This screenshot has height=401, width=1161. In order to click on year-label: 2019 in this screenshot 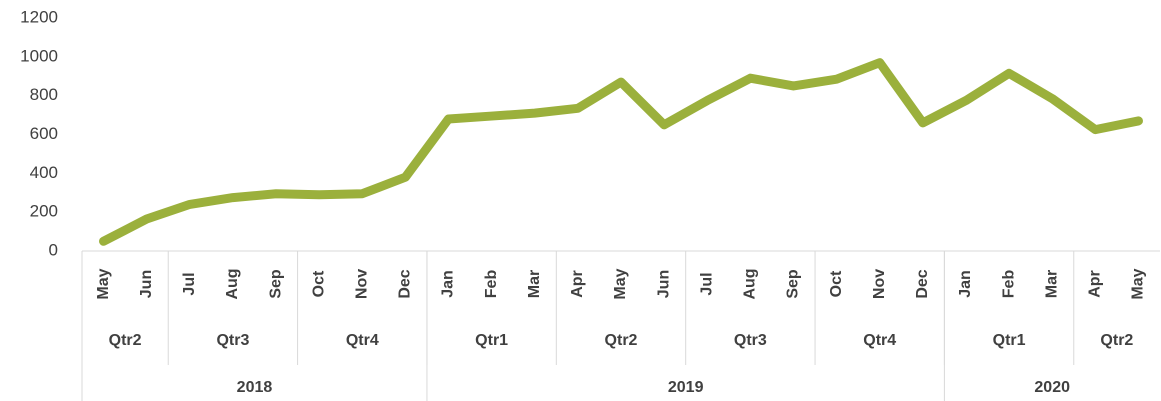, I will do `click(686, 387)`.